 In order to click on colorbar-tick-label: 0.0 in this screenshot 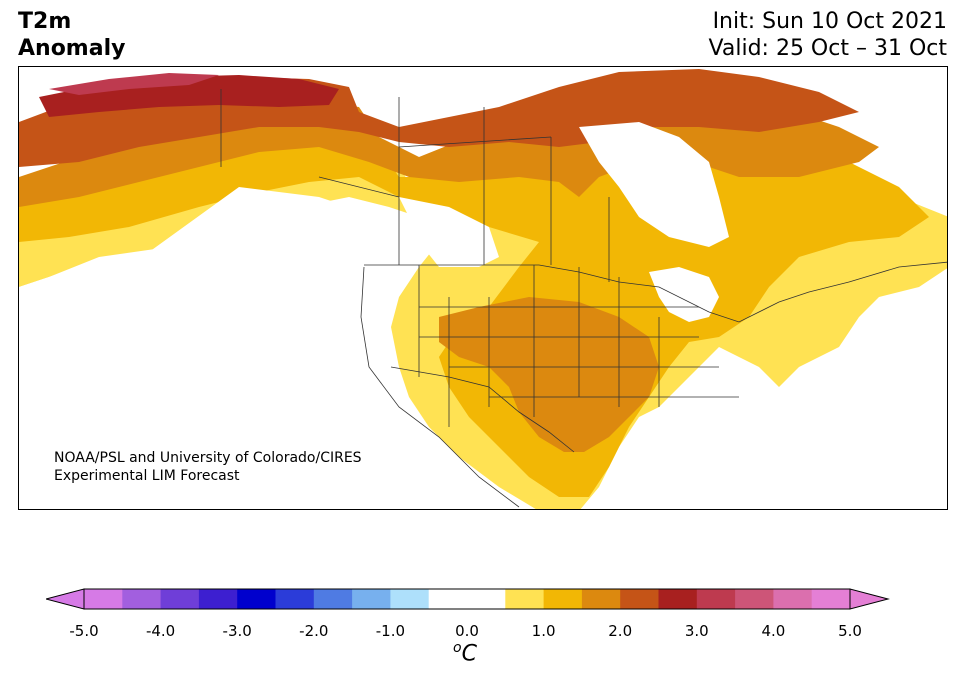, I will do `click(467, 631)`.